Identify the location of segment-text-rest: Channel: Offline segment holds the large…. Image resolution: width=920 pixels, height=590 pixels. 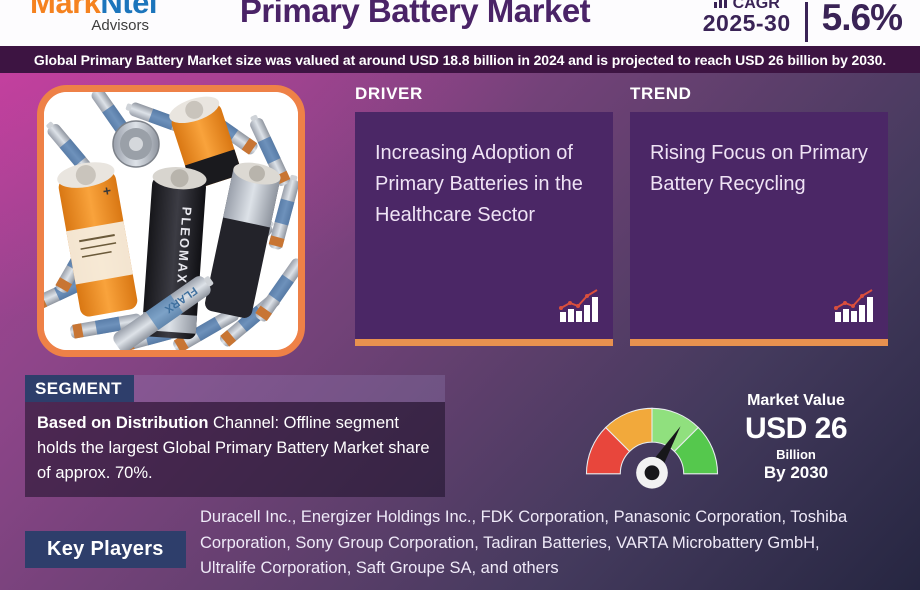
(233, 448).